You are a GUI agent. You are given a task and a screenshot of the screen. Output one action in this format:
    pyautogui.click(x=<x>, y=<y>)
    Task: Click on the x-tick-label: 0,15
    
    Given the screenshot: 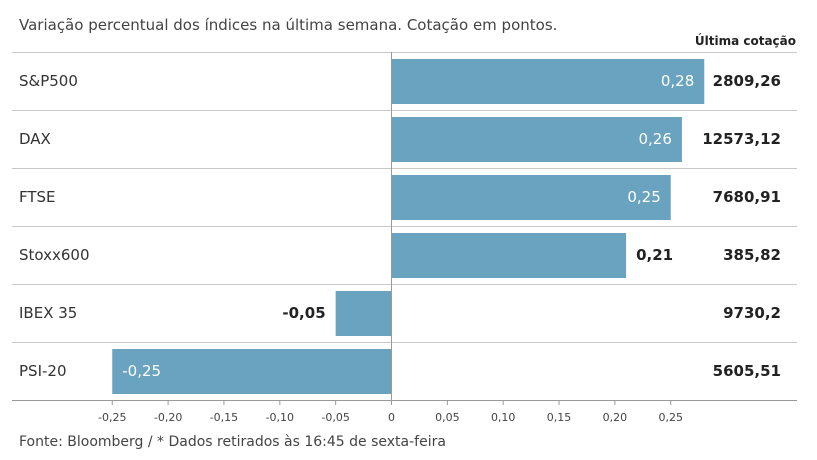 What is the action you would take?
    pyautogui.click(x=559, y=417)
    